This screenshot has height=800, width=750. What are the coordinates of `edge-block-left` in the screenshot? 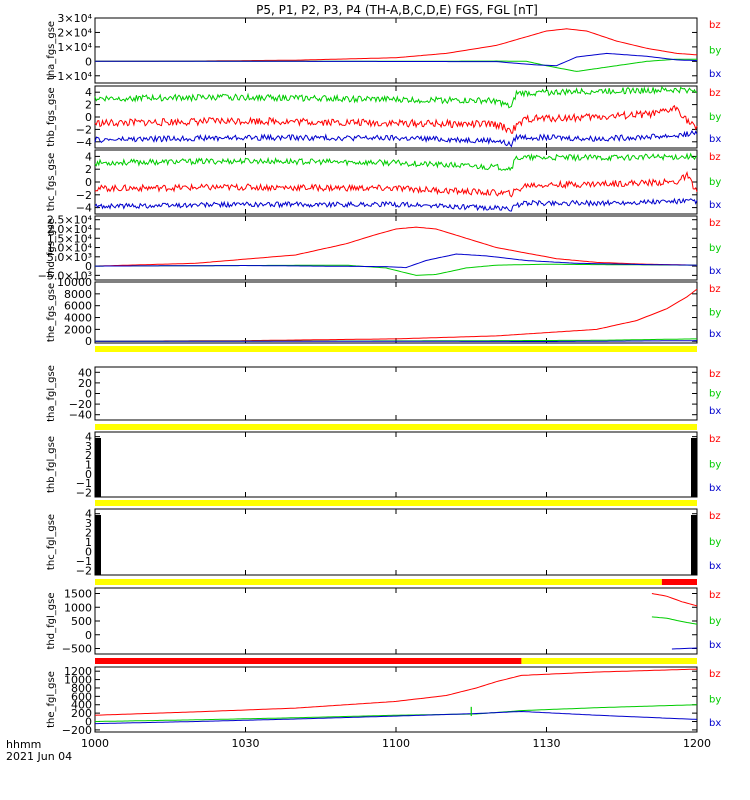 It's located at (98, 467).